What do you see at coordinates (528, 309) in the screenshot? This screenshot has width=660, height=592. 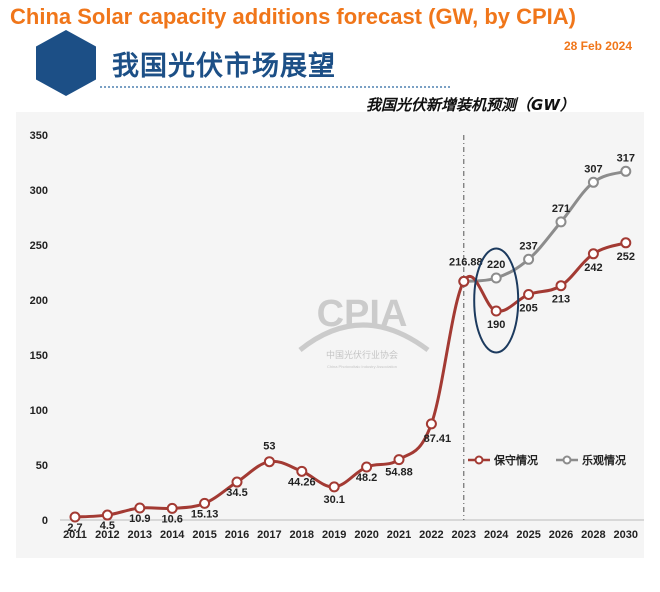 I see `data-label: 205` at bounding box center [528, 309].